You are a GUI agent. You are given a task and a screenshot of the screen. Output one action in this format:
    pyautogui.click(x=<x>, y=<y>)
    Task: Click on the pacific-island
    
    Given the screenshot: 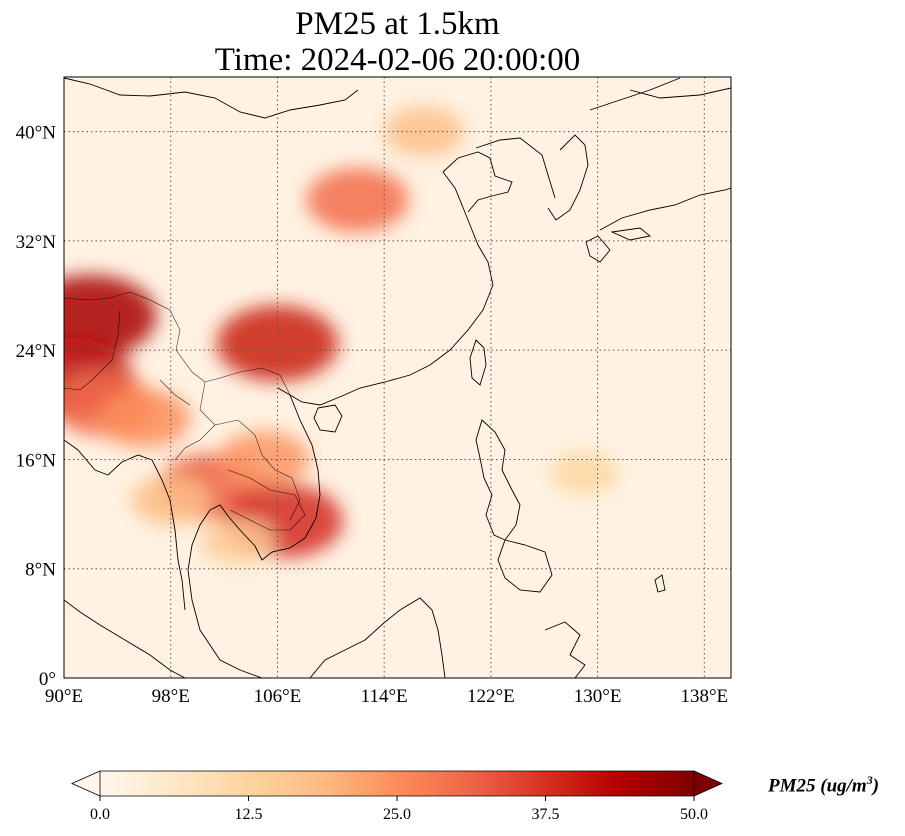 What is the action you would take?
    pyautogui.click(x=660, y=583)
    